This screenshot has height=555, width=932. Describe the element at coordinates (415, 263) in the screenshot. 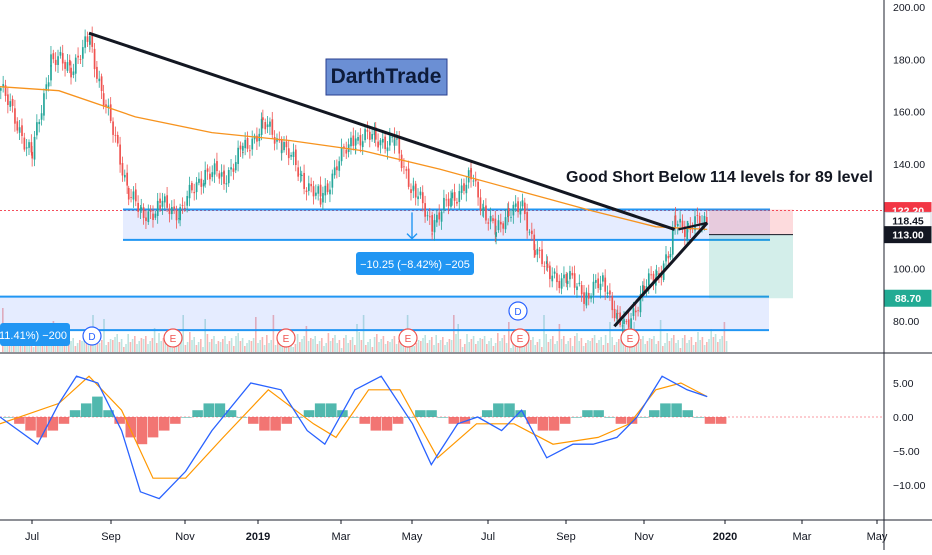

I see `measure-label-box` at that location.